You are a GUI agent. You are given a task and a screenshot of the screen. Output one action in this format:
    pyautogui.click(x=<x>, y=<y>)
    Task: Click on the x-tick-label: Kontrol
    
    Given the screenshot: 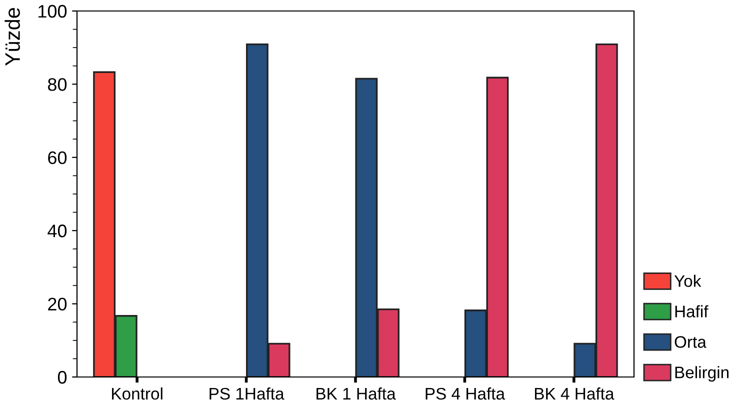 What is the action you would take?
    pyautogui.click(x=137, y=393)
    